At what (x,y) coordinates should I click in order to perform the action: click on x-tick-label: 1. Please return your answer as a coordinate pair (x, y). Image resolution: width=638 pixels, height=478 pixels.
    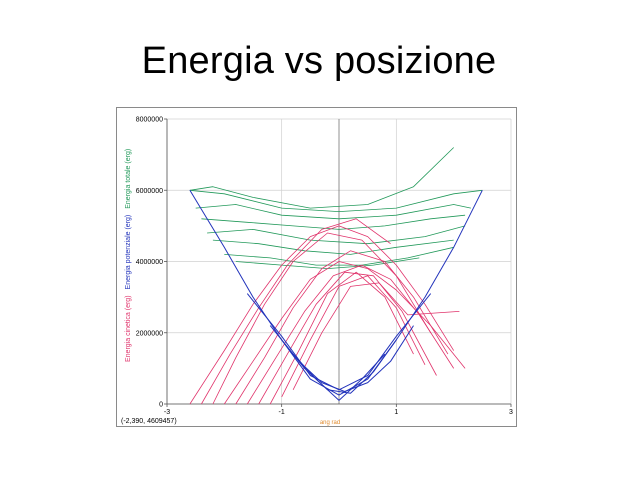
    Looking at the image, I should click on (396, 412).